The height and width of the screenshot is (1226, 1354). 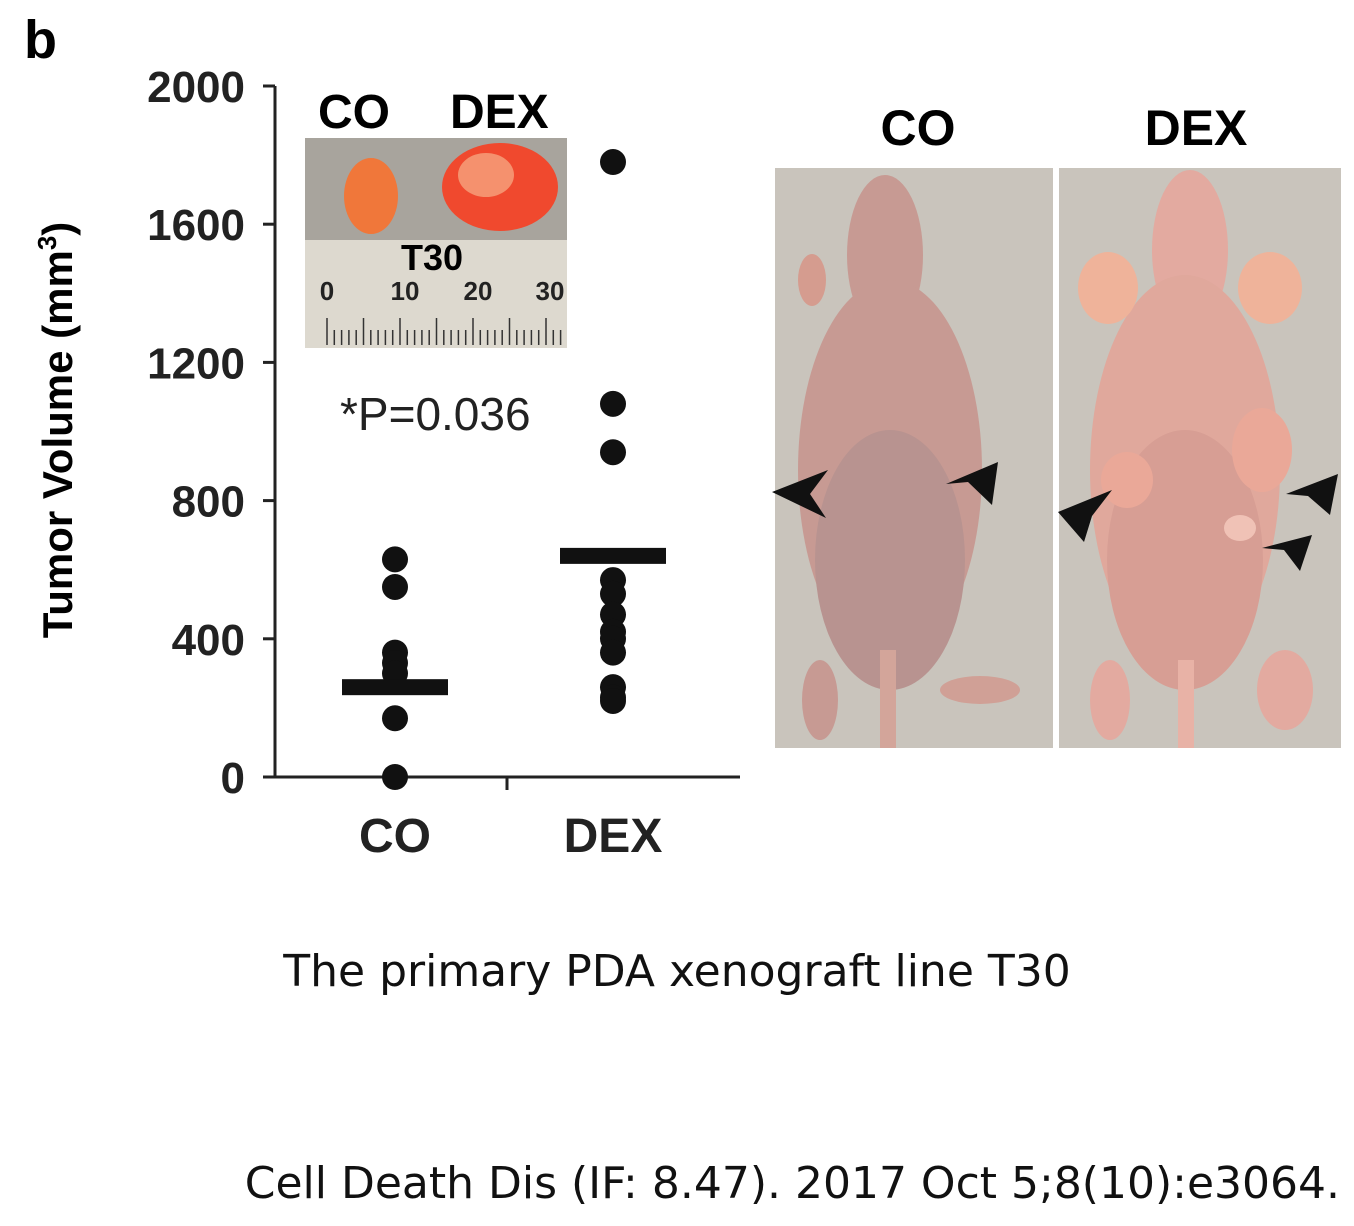 What do you see at coordinates (405, 291) in the screenshot?
I see `ruler-tick-label: 10` at bounding box center [405, 291].